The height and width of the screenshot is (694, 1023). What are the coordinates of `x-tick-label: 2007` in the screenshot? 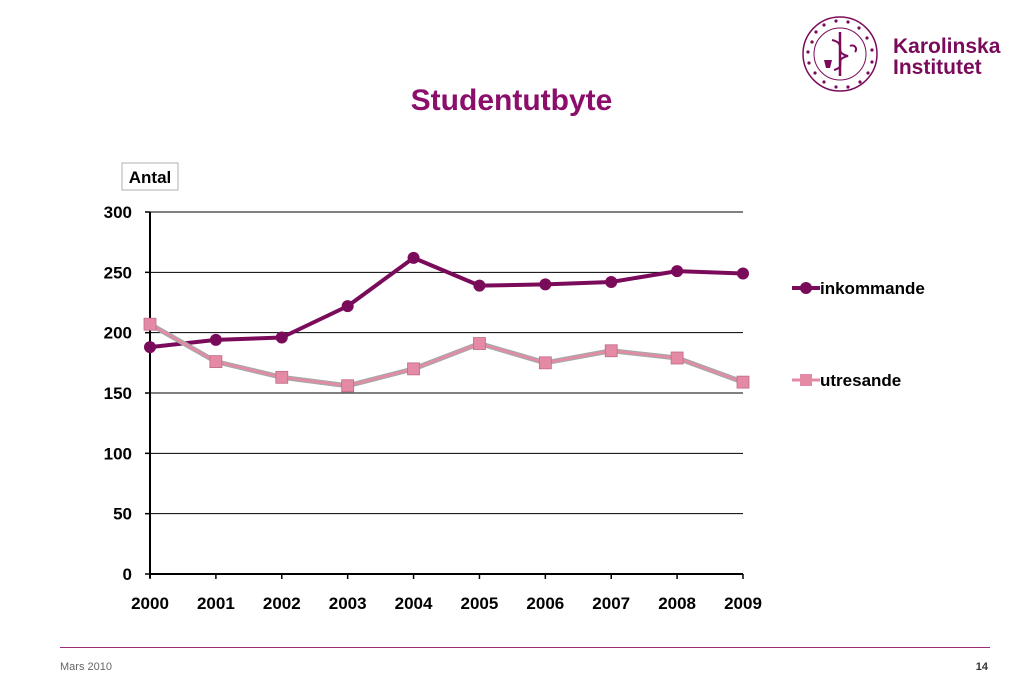 It's located at (611, 603).